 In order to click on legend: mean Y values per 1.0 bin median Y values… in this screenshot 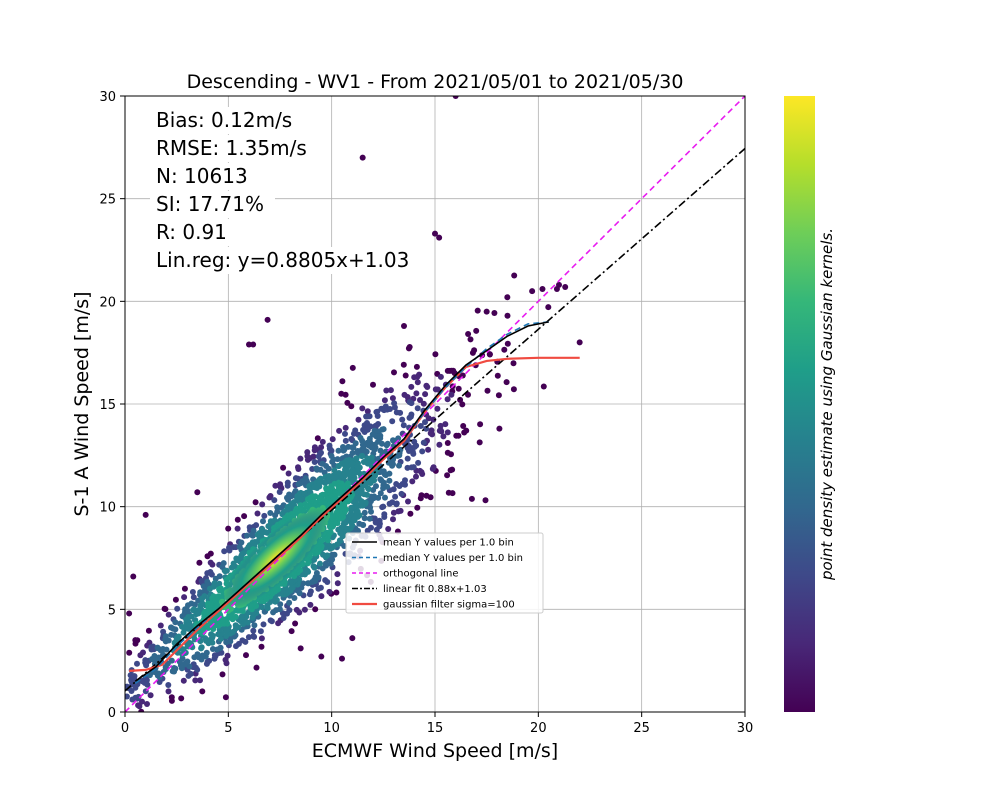, I will do `click(444, 573)`.